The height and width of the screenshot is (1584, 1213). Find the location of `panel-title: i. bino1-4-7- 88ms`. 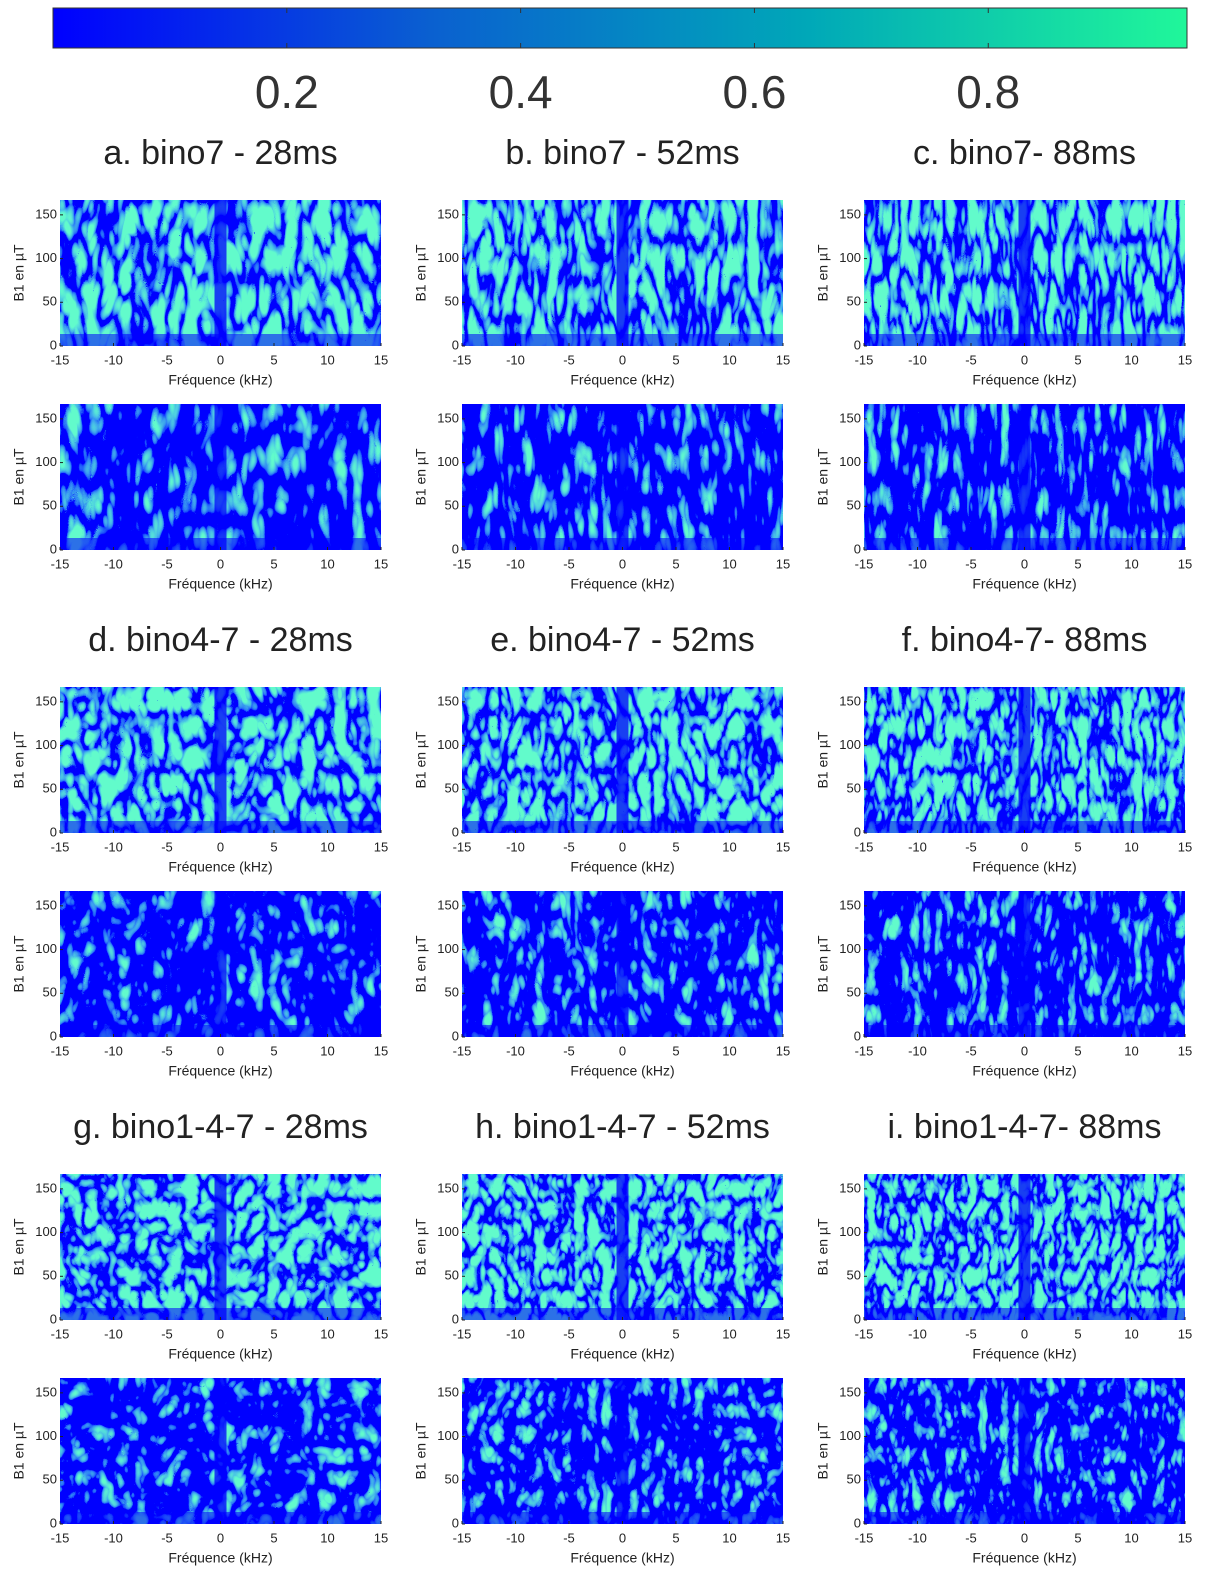

panel-title: i. bino1-4-7- 88ms is located at coordinates (1024, 1127).